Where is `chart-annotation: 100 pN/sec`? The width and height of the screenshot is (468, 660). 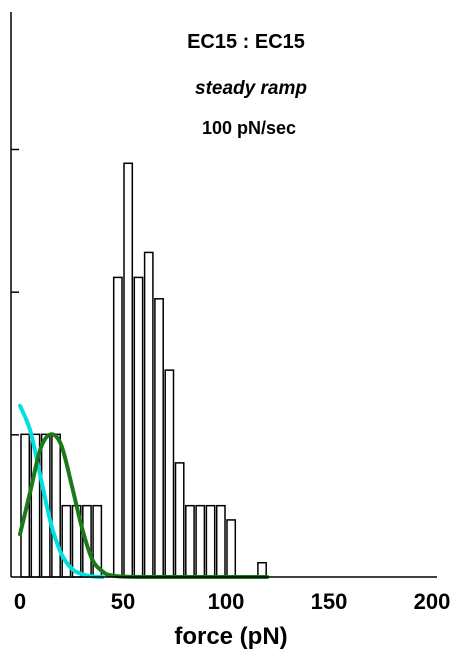 chart-annotation: 100 pN/sec is located at coordinates (249, 128).